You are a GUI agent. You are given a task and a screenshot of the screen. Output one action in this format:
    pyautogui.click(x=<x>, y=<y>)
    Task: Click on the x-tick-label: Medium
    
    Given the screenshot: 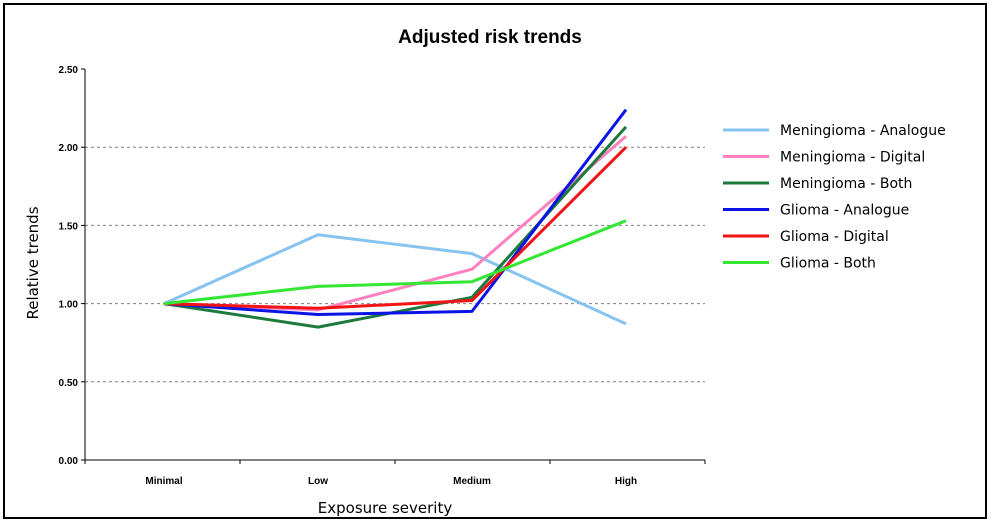 What is the action you would take?
    pyautogui.click(x=472, y=481)
    